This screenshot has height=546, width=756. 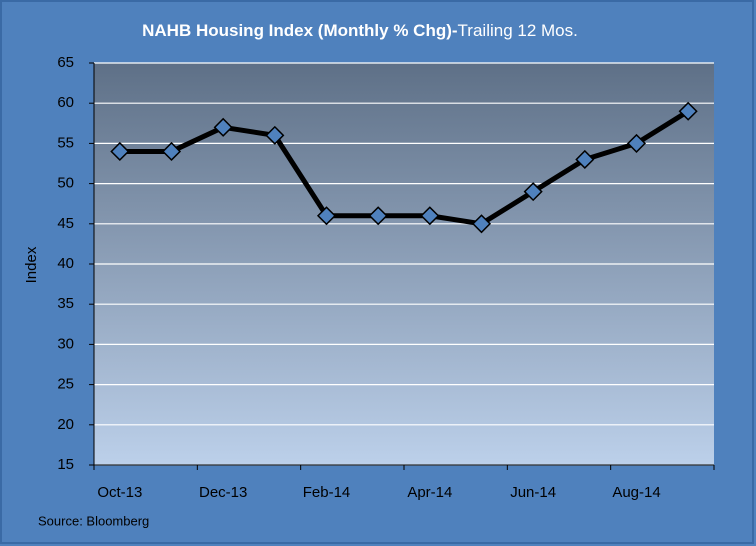 I want to click on x-tick-label: Dec-13, so click(x=223, y=492).